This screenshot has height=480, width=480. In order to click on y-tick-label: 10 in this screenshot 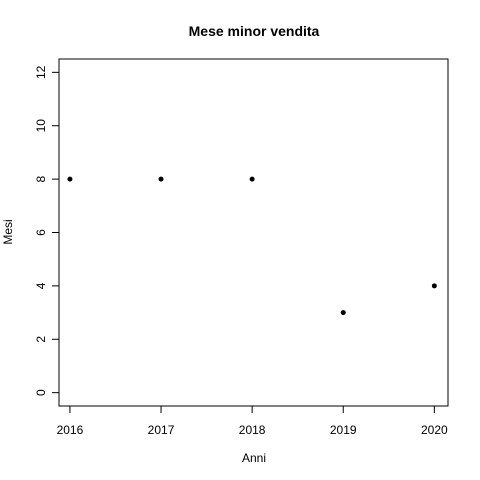, I will do `click(41, 126)`.